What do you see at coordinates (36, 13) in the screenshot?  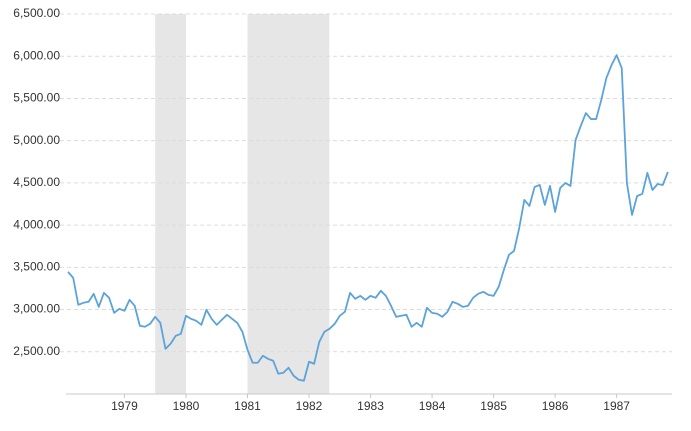 I see `y-tick-label: 6,500.00` at bounding box center [36, 13].